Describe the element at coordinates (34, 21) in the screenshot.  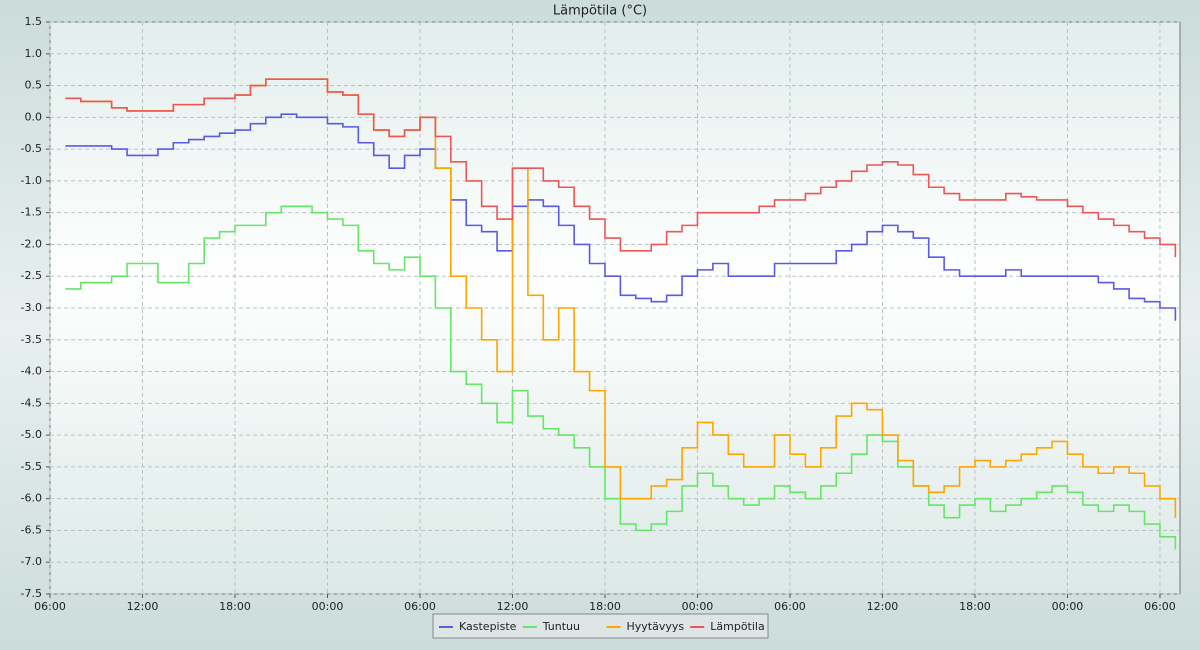
I see `y-tick-label: 1.5` at that location.